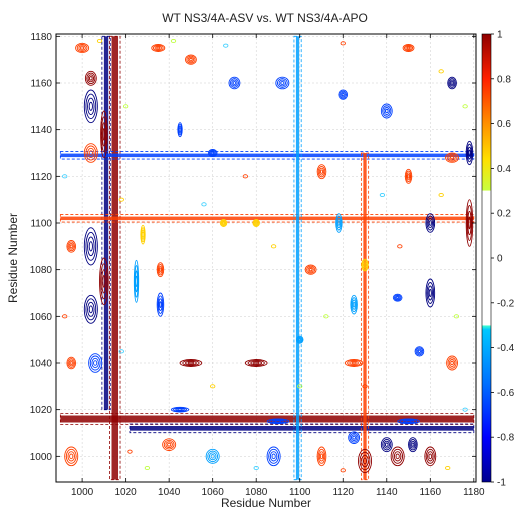 The width and height of the screenshot is (527, 512). I want to click on x-tick-label: 1120, so click(343, 492).